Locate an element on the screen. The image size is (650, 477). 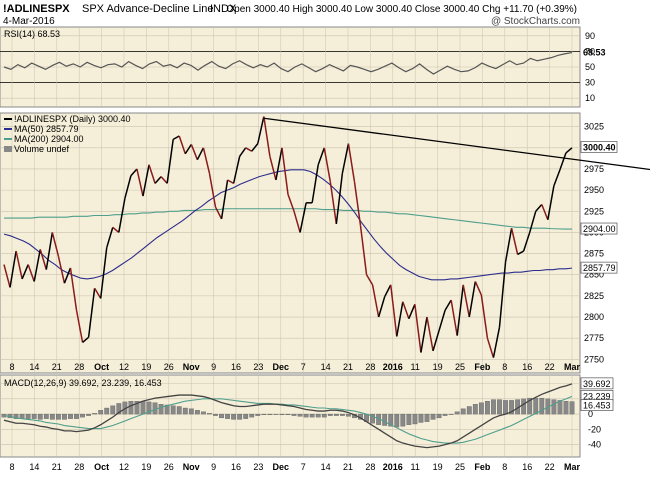
rsi-tick-label: 30 is located at coordinates (590, 83).